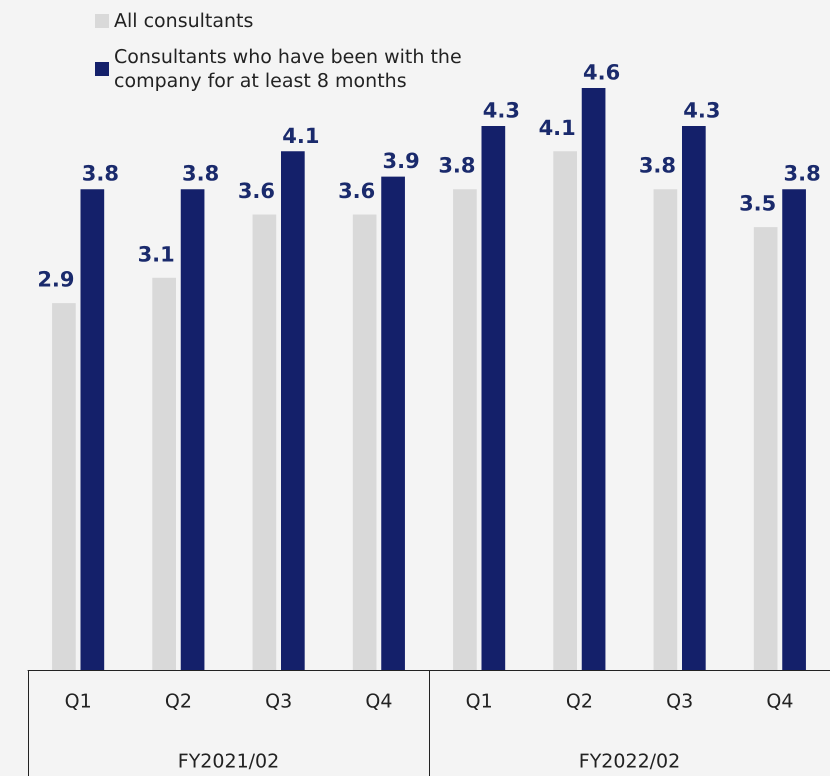 The image size is (830, 776). Describe the element at coordinates (156, 254) in the screenshot. I see `data-label: 3.1` at that location.